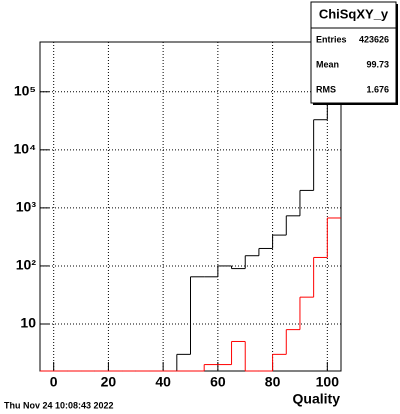  What do you see at coordinates (273, 382) in the screenshot?
I see `x-tick-label: 80` at bounding box center [273, 382].